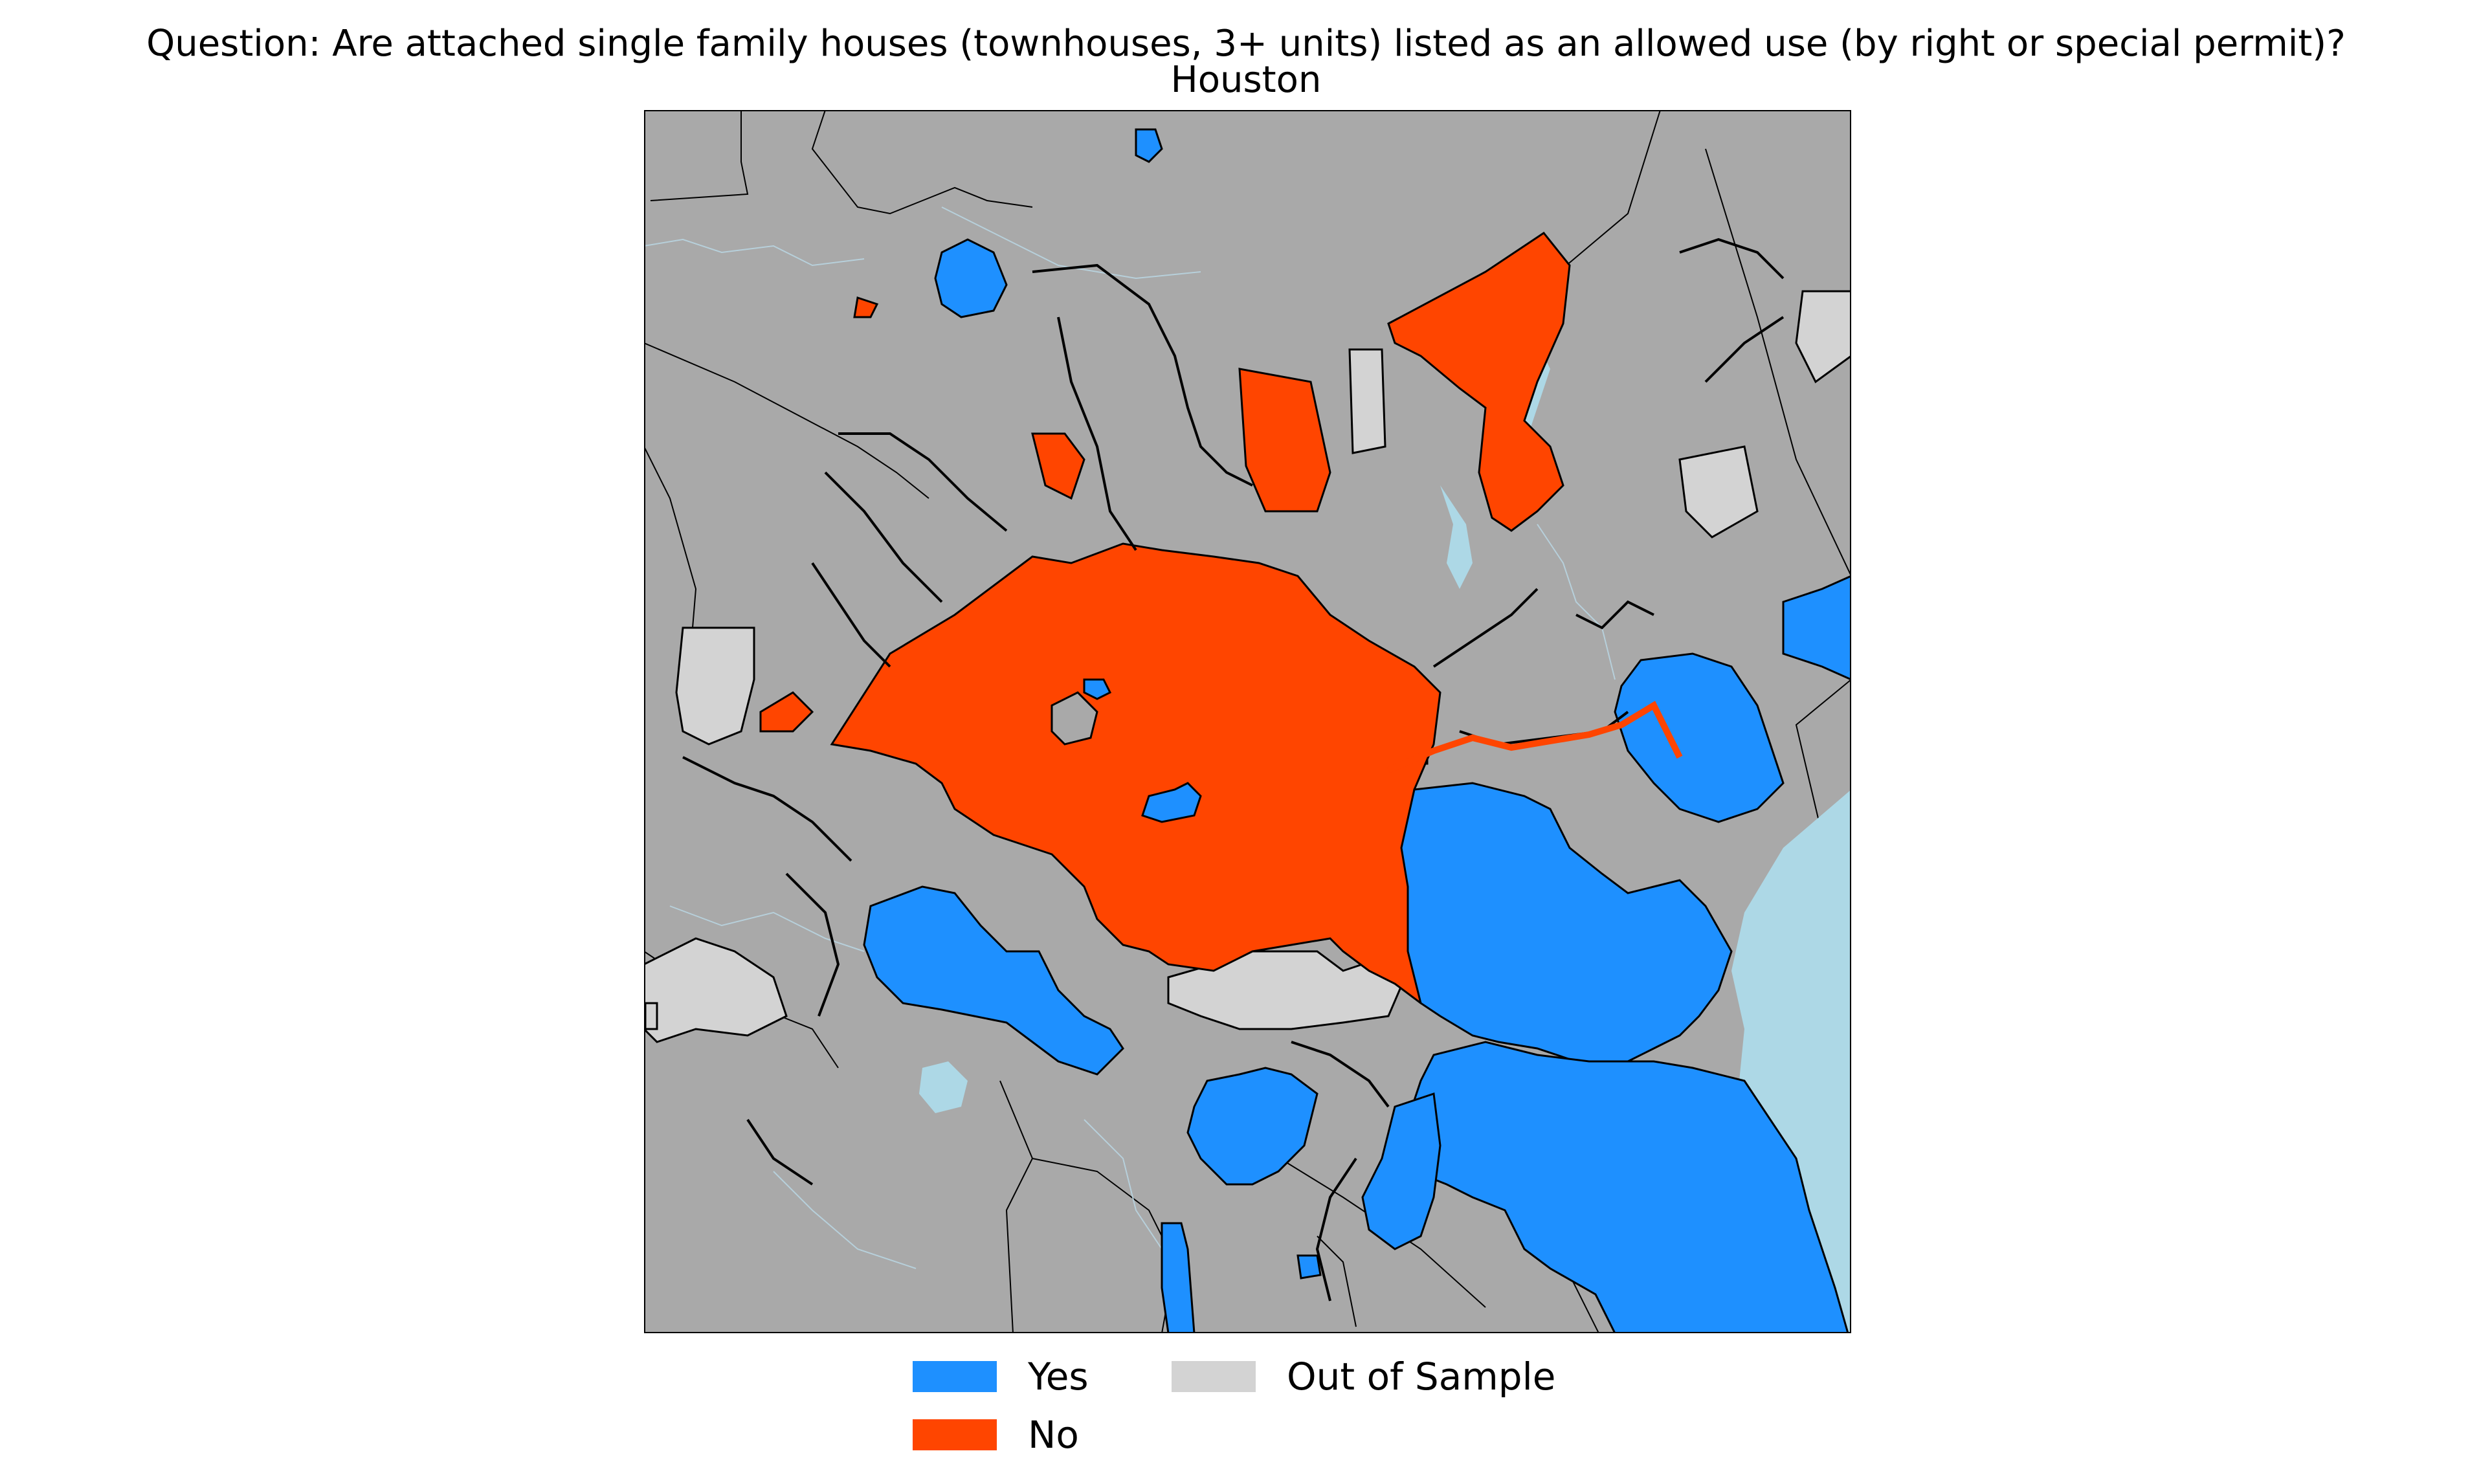 This screenshot has height=1484, width=2492. I want to click on legend-item-yes: Yes, so click(1001, 1377).